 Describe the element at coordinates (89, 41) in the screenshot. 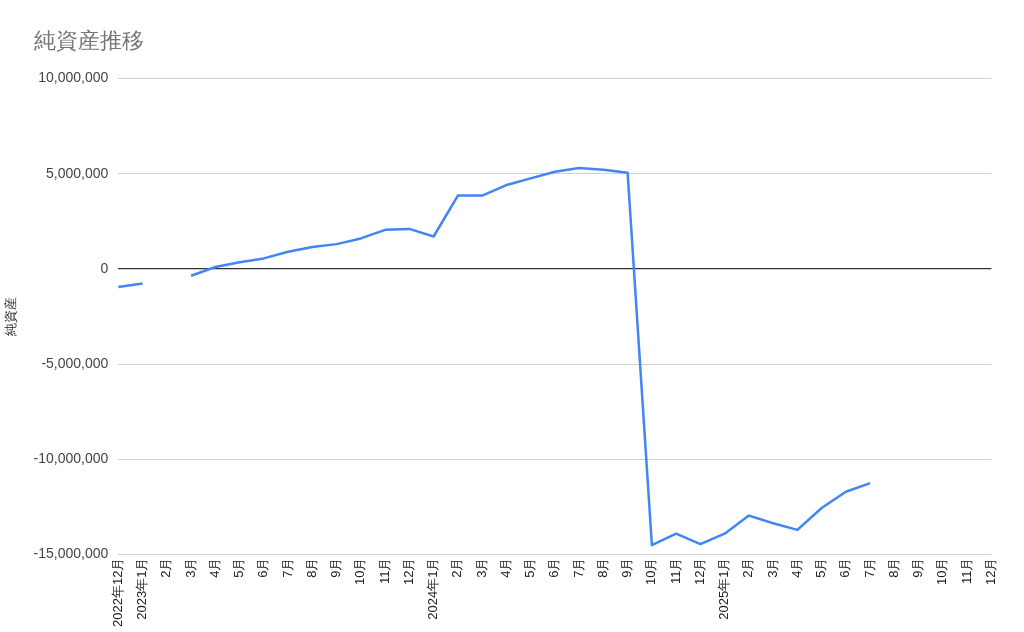

I see `chart-title: 純資産推移` at that location.